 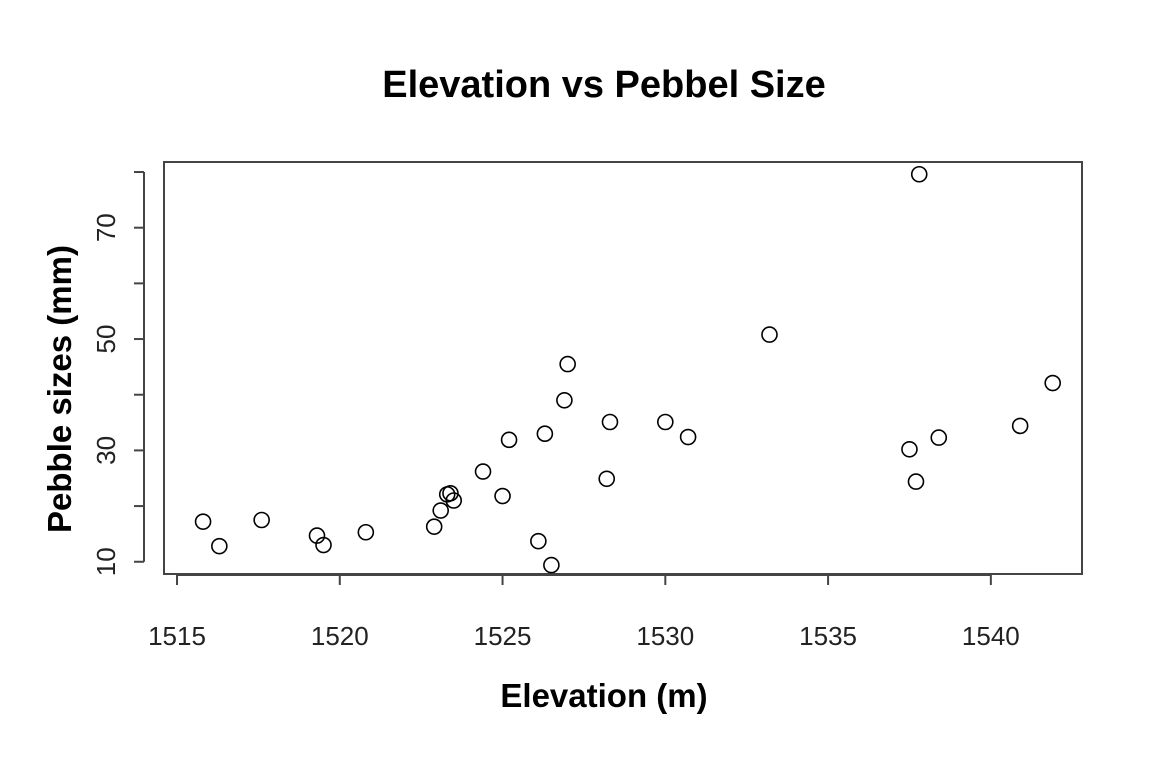 I want to click on x-tick-label: 1540, so click(x=991, y=636).